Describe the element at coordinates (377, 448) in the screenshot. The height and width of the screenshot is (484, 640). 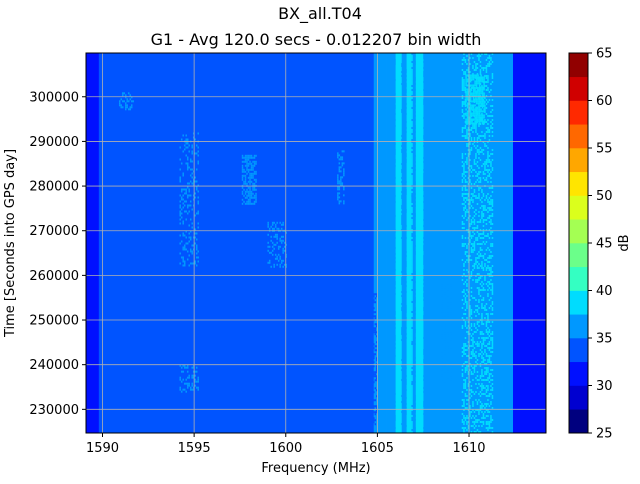
I see `x-tick-label: 1605` at that location.